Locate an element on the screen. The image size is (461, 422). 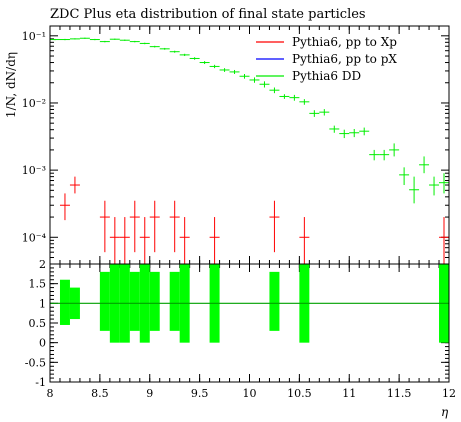
x-tick-label: 8.5 is located at coordinates (100, 393).